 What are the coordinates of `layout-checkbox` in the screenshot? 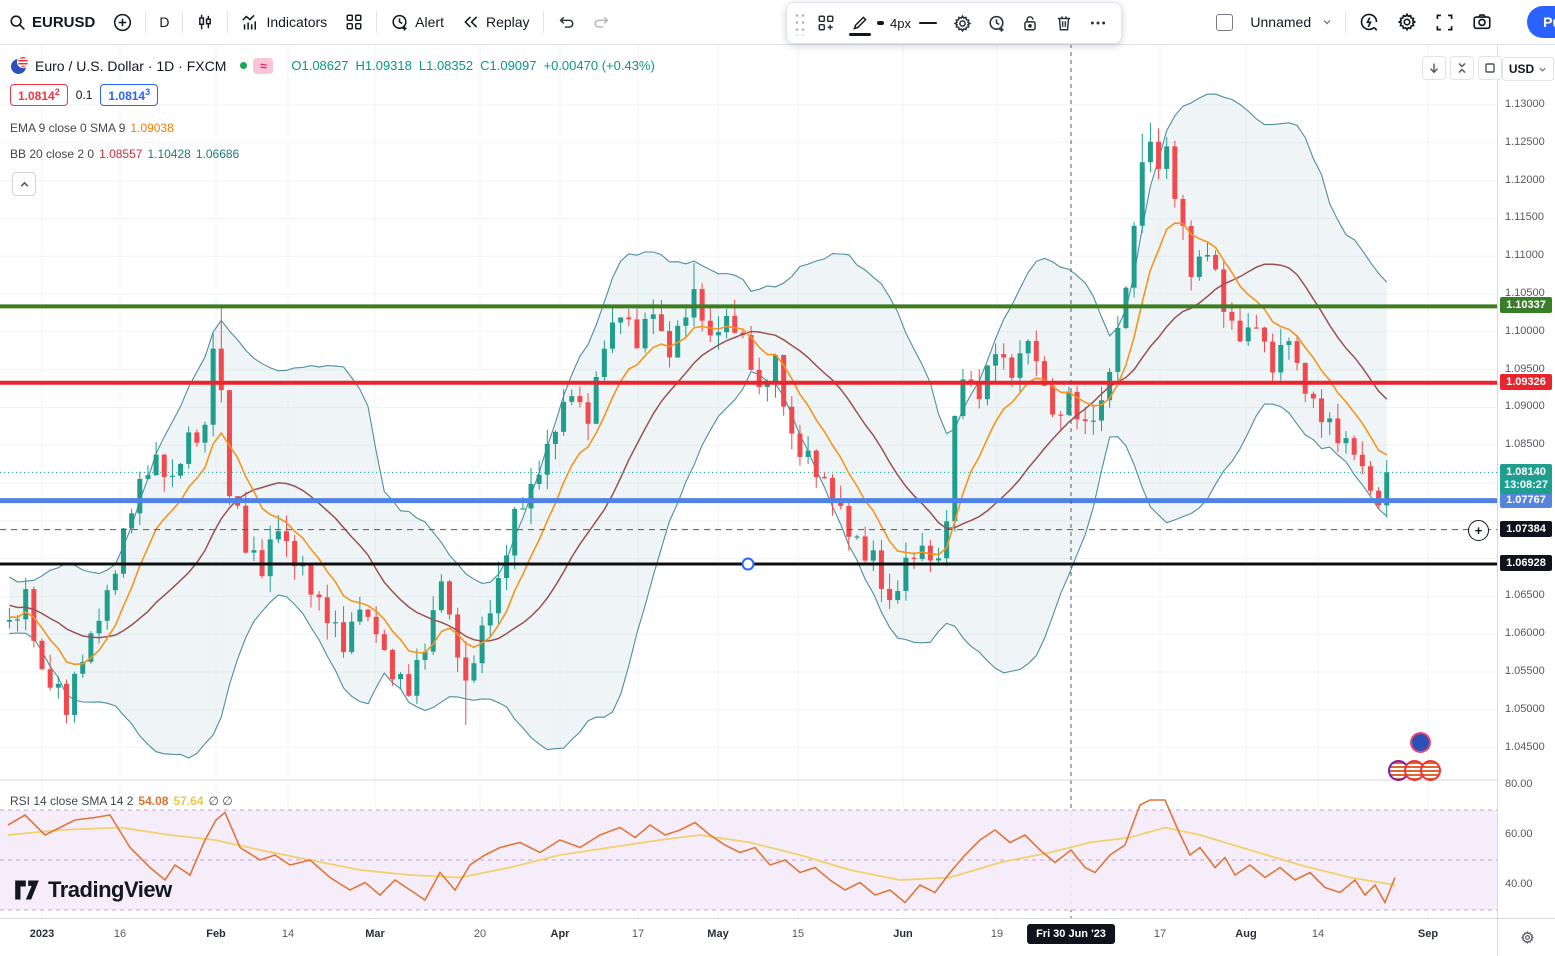 It's located at (1225, 22).